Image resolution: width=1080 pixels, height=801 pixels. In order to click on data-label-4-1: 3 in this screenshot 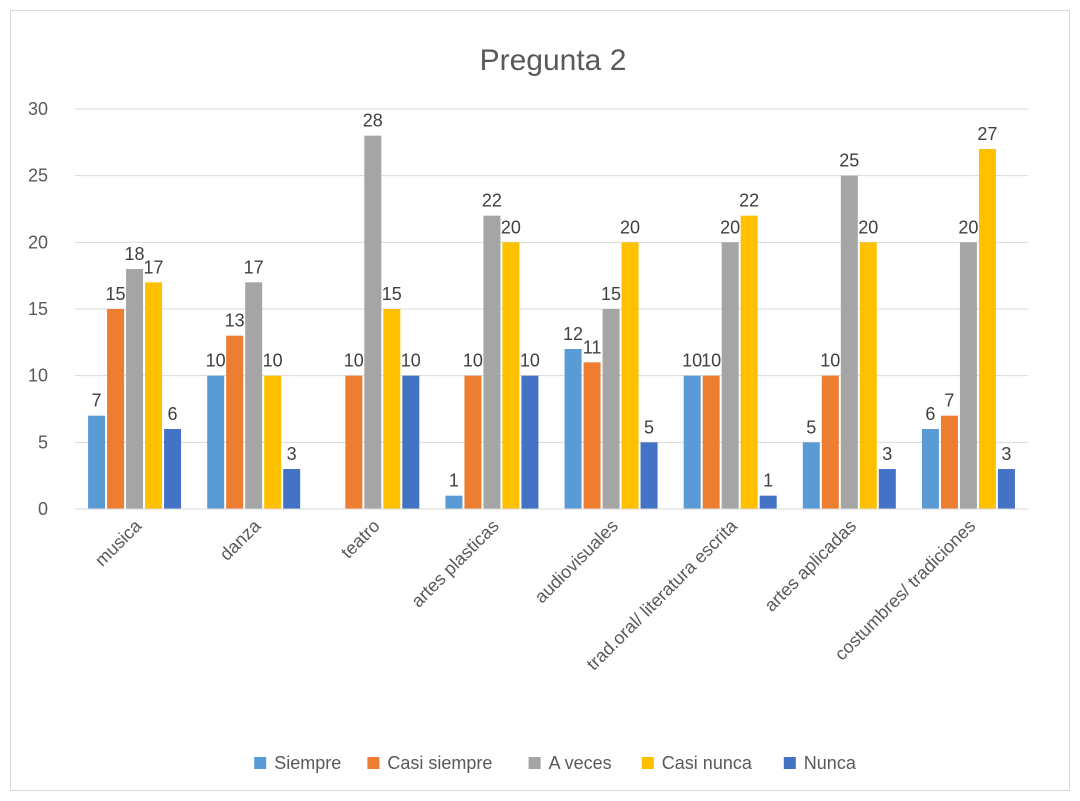, I will do `click(292, 454)`.